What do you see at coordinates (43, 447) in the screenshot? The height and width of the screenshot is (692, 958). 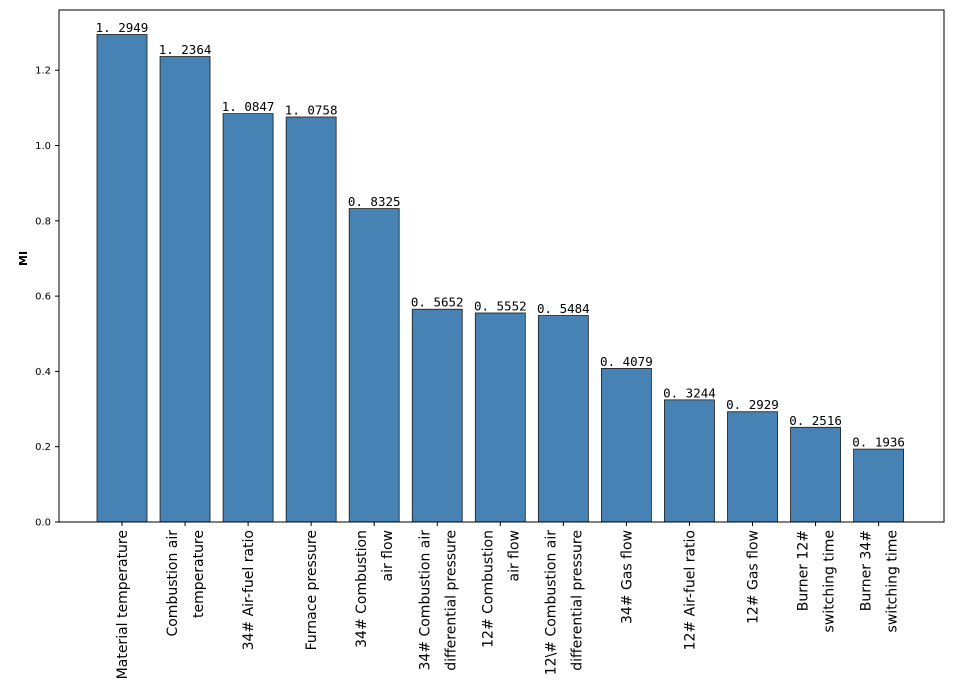 I see `y-tick-label: 0.2` at bounding box center [43, 447].